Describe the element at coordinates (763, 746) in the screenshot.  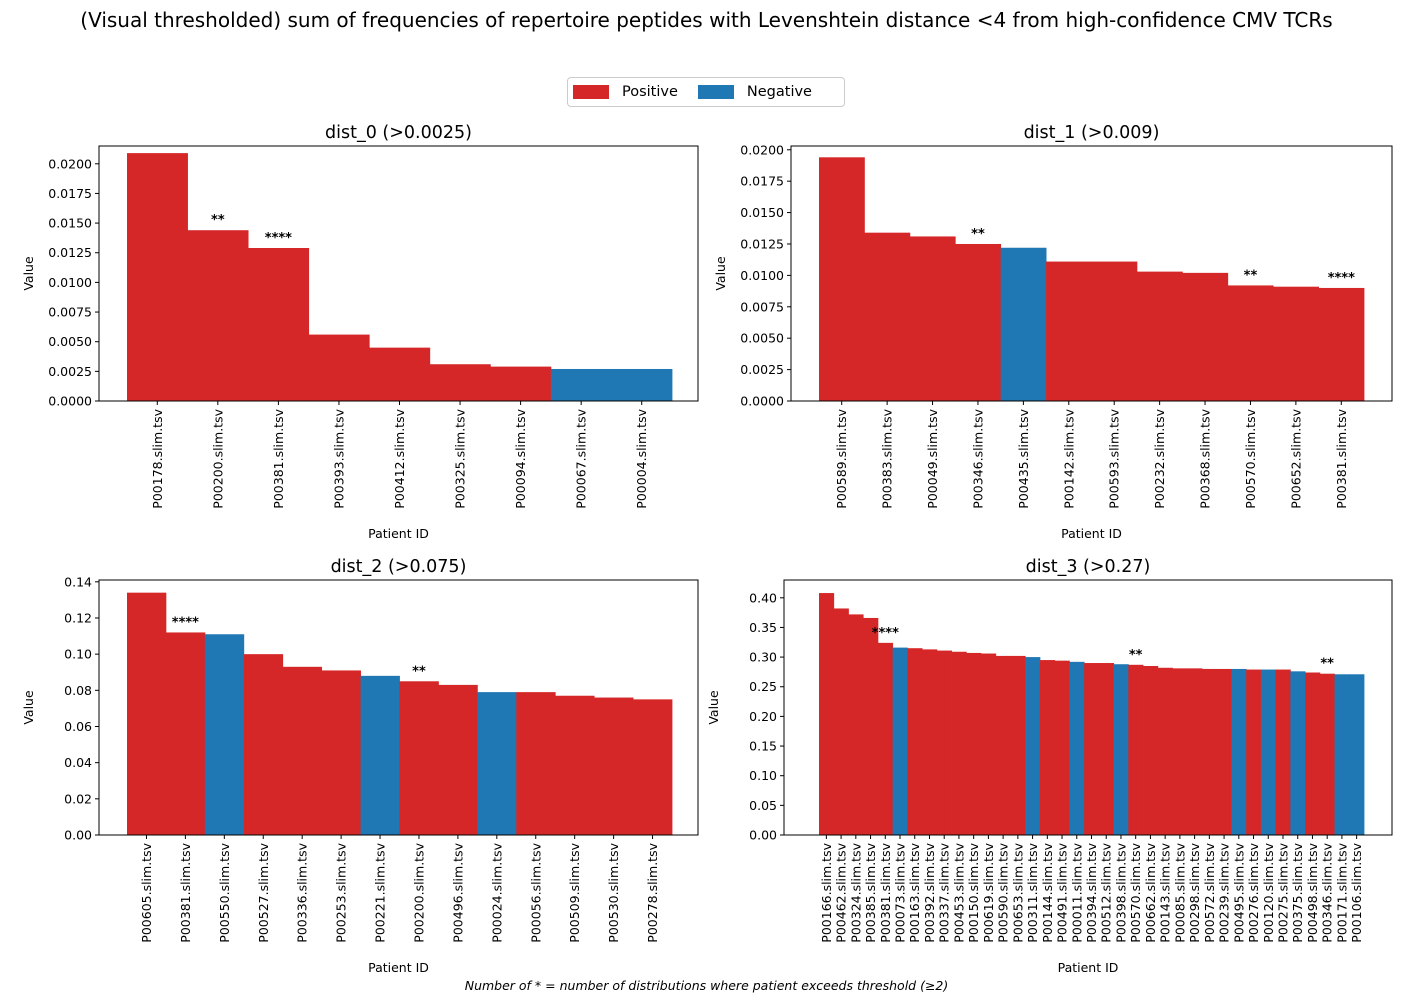
I see `chart3-ytick-label: 0.15` at that location.